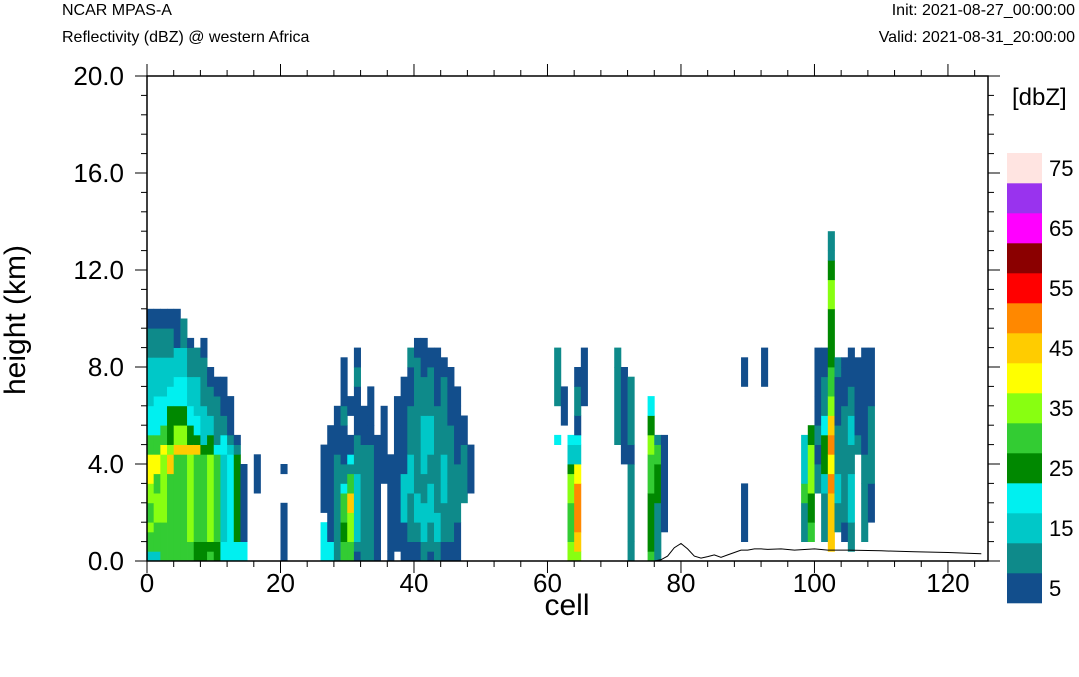 The image size is (1079, 677). What do you see at coordinates (1061, 468) in the screenshot?
I see `colorbar-label: 25` at bounding box center [1061, 468].